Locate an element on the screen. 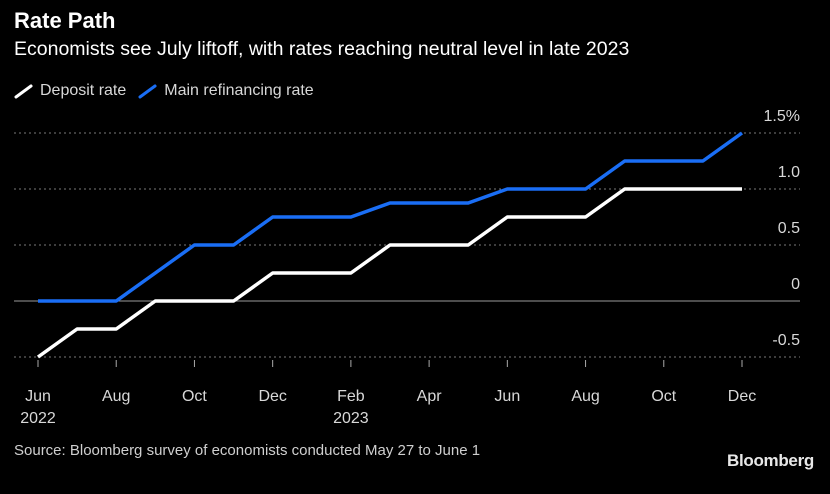  y-tick-label: 0 is located at coordinates (795, 284).